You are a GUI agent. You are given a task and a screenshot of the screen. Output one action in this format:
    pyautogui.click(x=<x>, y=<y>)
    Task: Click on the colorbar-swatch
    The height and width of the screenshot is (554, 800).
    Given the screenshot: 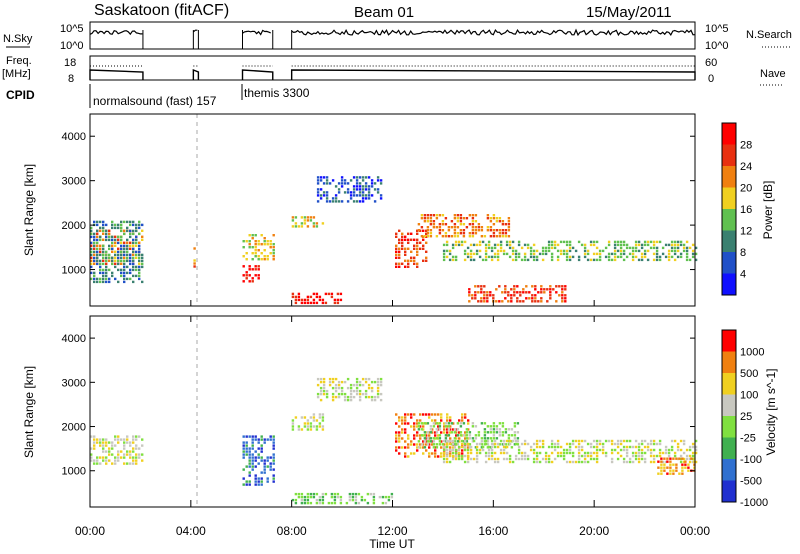 What is the action you would take?
    pyautogui.click(x=729, y=155)
    